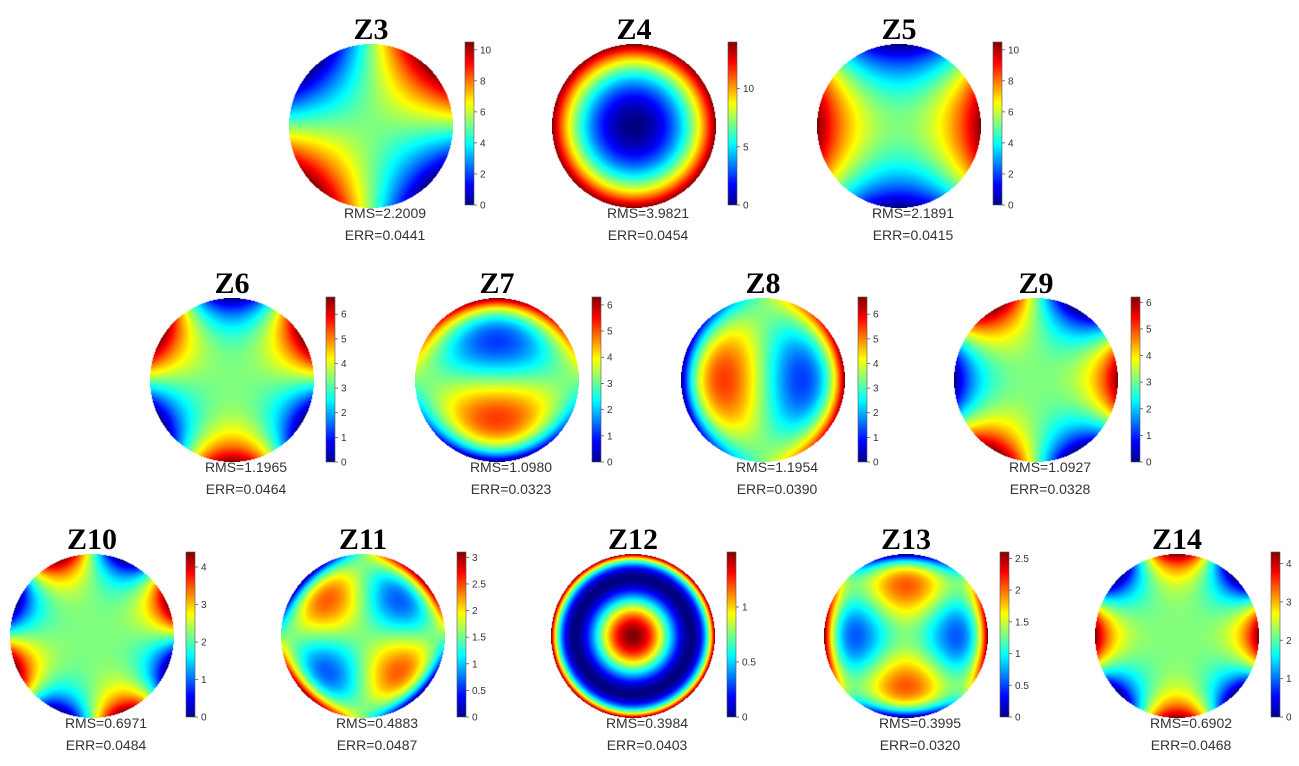 This screenshot has width=1299, height=766. I want to click on z9-colorbar-tick-label: 5, so click(1149, 329).